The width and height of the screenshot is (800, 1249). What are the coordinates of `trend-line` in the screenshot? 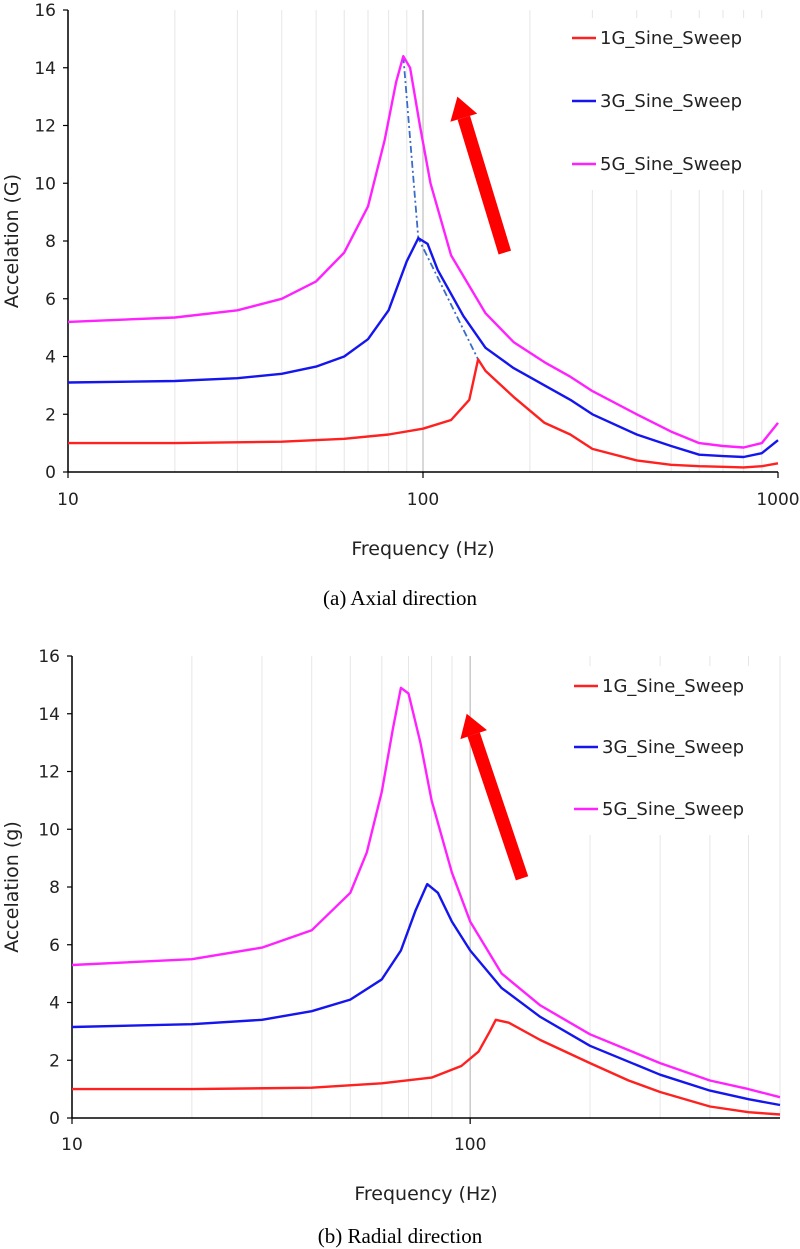 It's located at (440, 208).